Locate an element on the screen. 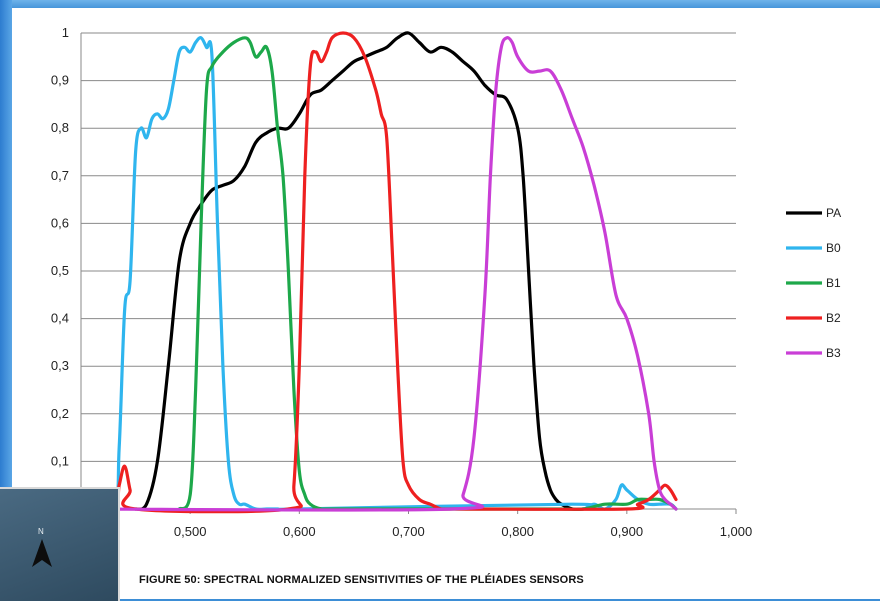  legend-item-b2: B2 is located at coordinates (813, 318).